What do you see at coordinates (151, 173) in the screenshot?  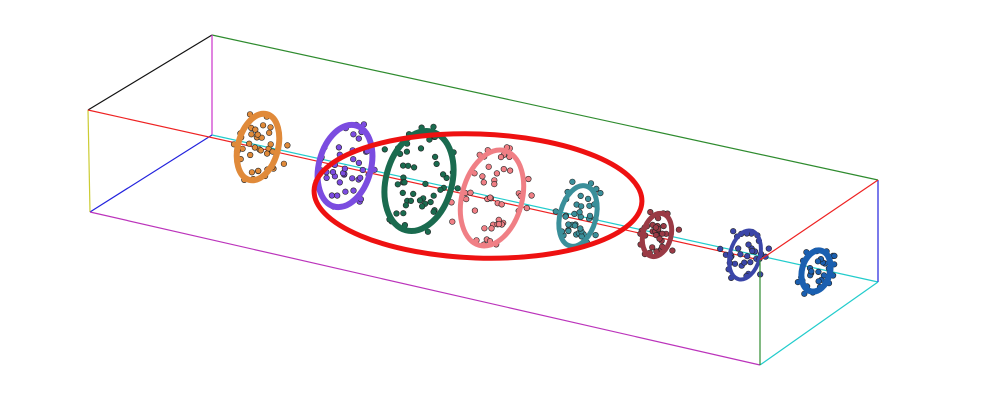 I see `box-edge-front-left-bottom` at bounding box center [151, 173].